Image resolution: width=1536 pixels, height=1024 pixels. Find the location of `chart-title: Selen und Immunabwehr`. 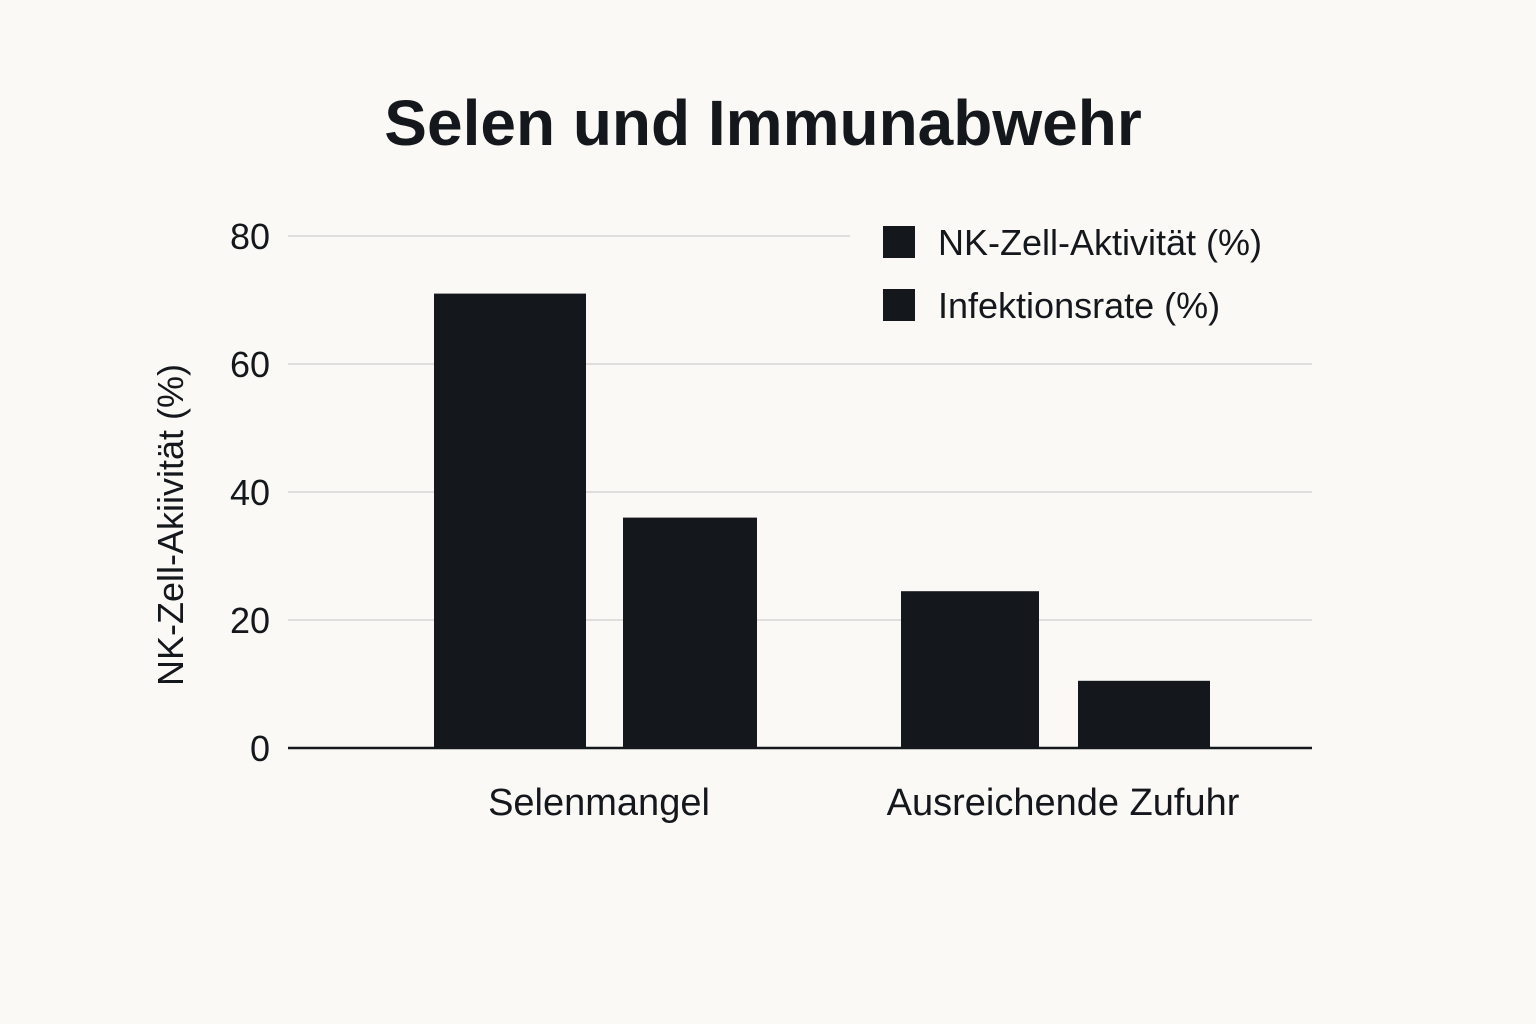

chart-title: Selen und Immunabwehr is located at coordinates (762, 123).